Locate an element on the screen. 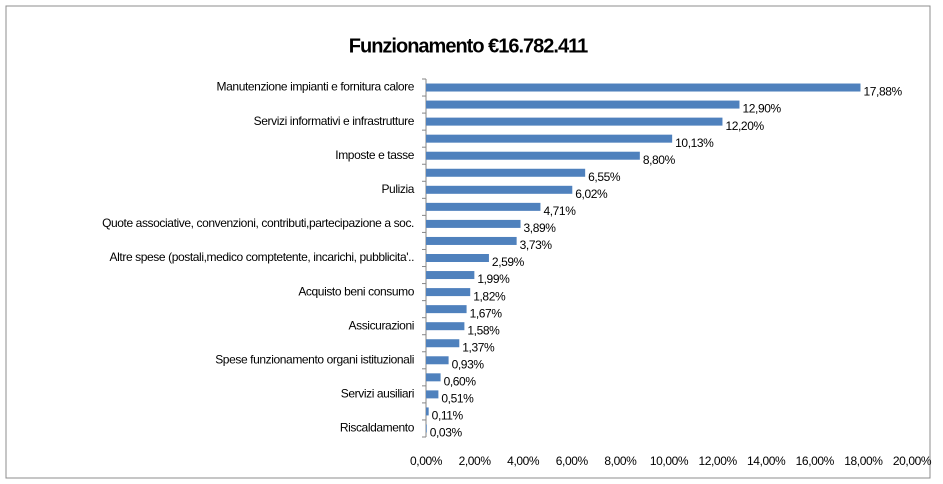  y-tick-label: Assicurazioni is located at coordinates (382, 325).